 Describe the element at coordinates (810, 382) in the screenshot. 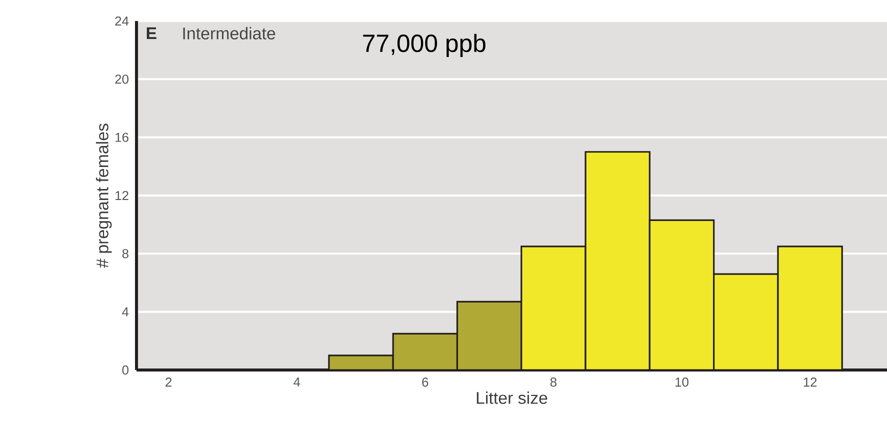

I see `x-tick-label: 12` at that location.